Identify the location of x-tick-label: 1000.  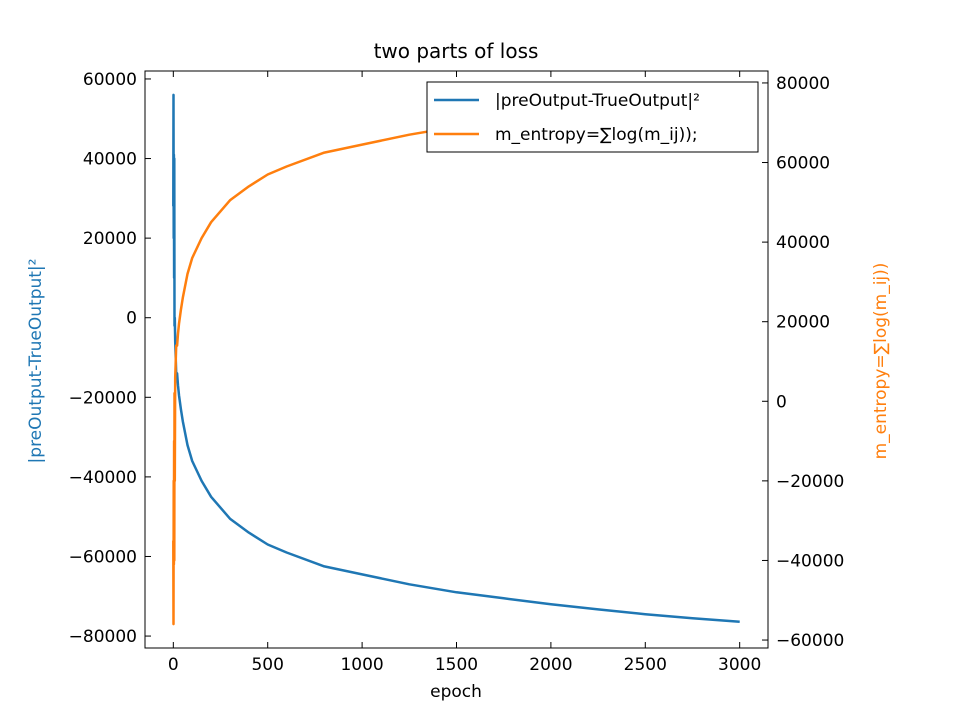
(361, 665).